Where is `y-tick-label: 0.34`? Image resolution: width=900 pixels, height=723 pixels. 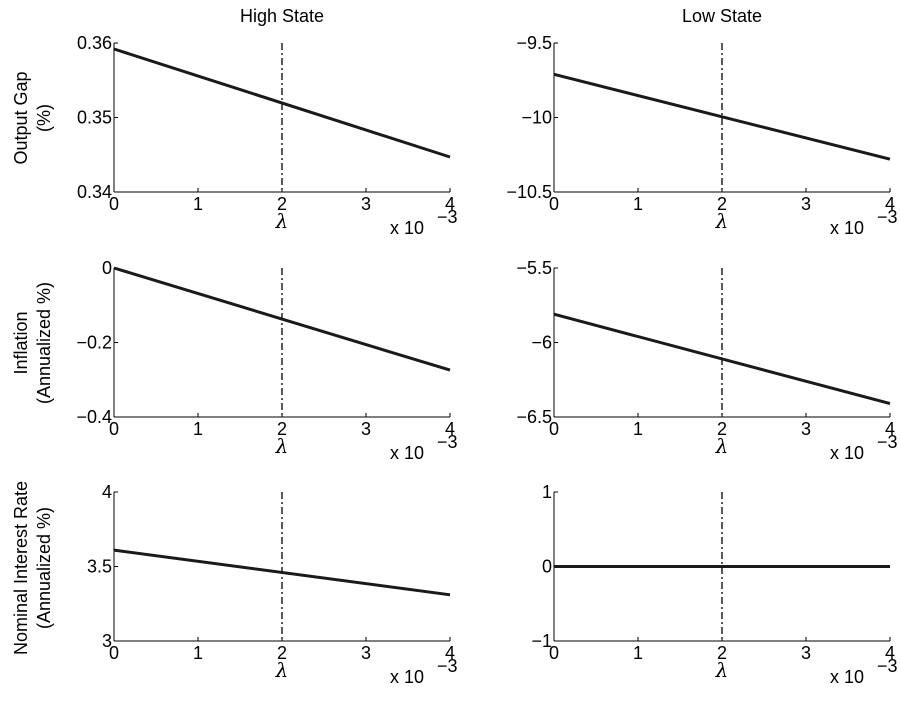
y-tick-label: 0.34 is located at coordinates (94, 192).